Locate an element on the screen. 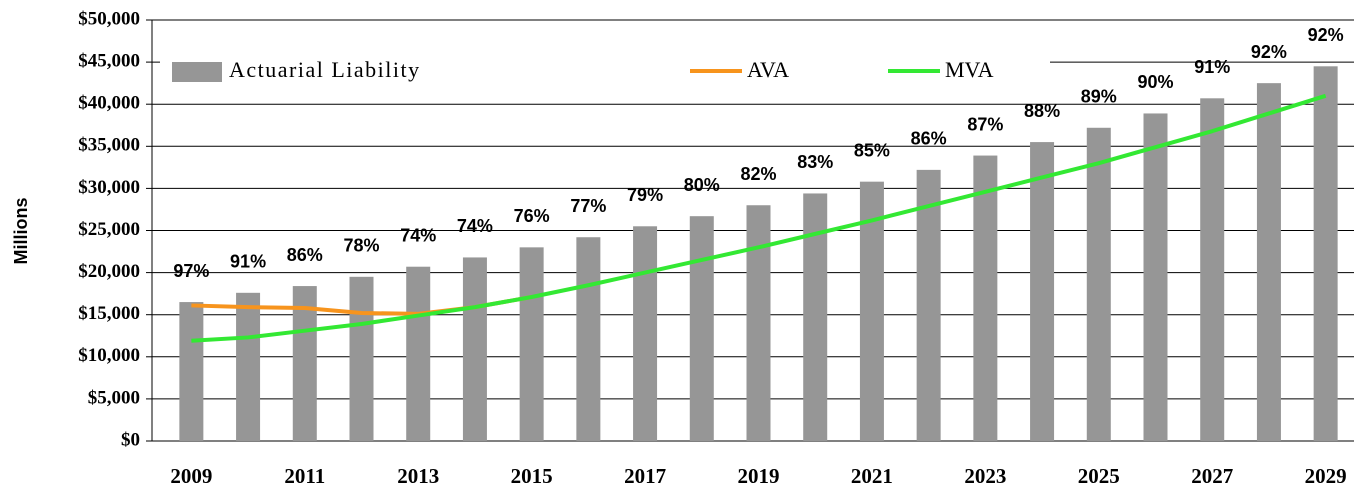 Image resolution: width=1368 pixels, height=500 pixels. x-tick-label: 2015 is located at coordinates (532, 476).